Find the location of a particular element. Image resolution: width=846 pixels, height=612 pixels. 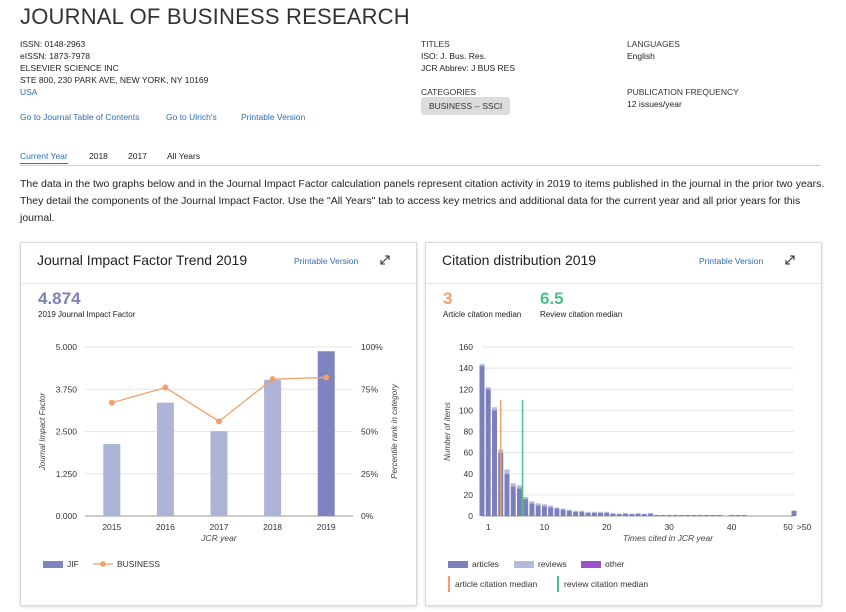

toc-link: Go to Journal Table of Contents is located at coordinates (80, 117).